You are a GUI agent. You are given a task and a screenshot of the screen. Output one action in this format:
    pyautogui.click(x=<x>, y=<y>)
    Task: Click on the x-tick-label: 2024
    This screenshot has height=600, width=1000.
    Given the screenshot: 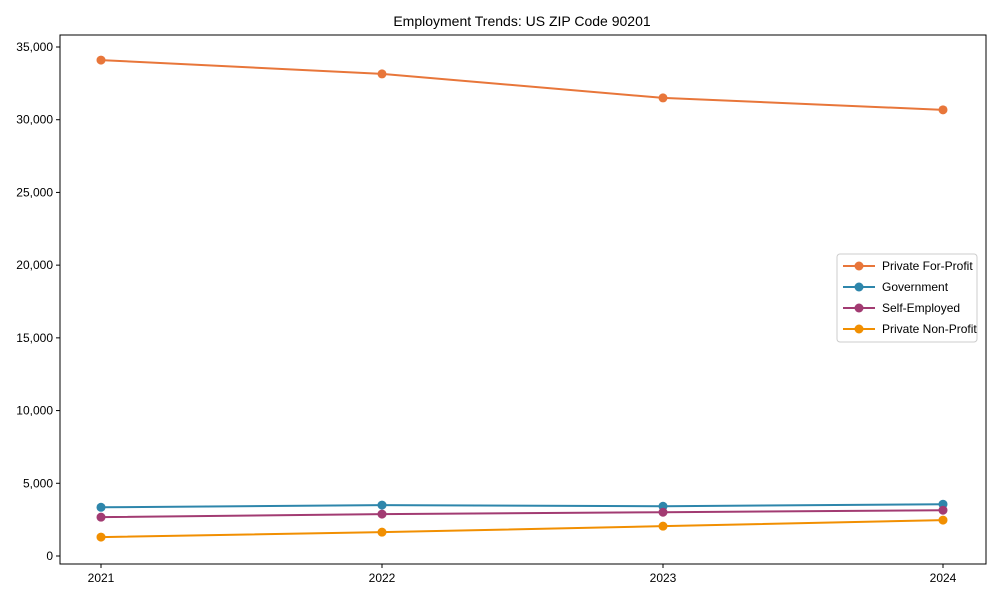 What is the action you would take?
    pyautogui.click(x=943, y=578)
    